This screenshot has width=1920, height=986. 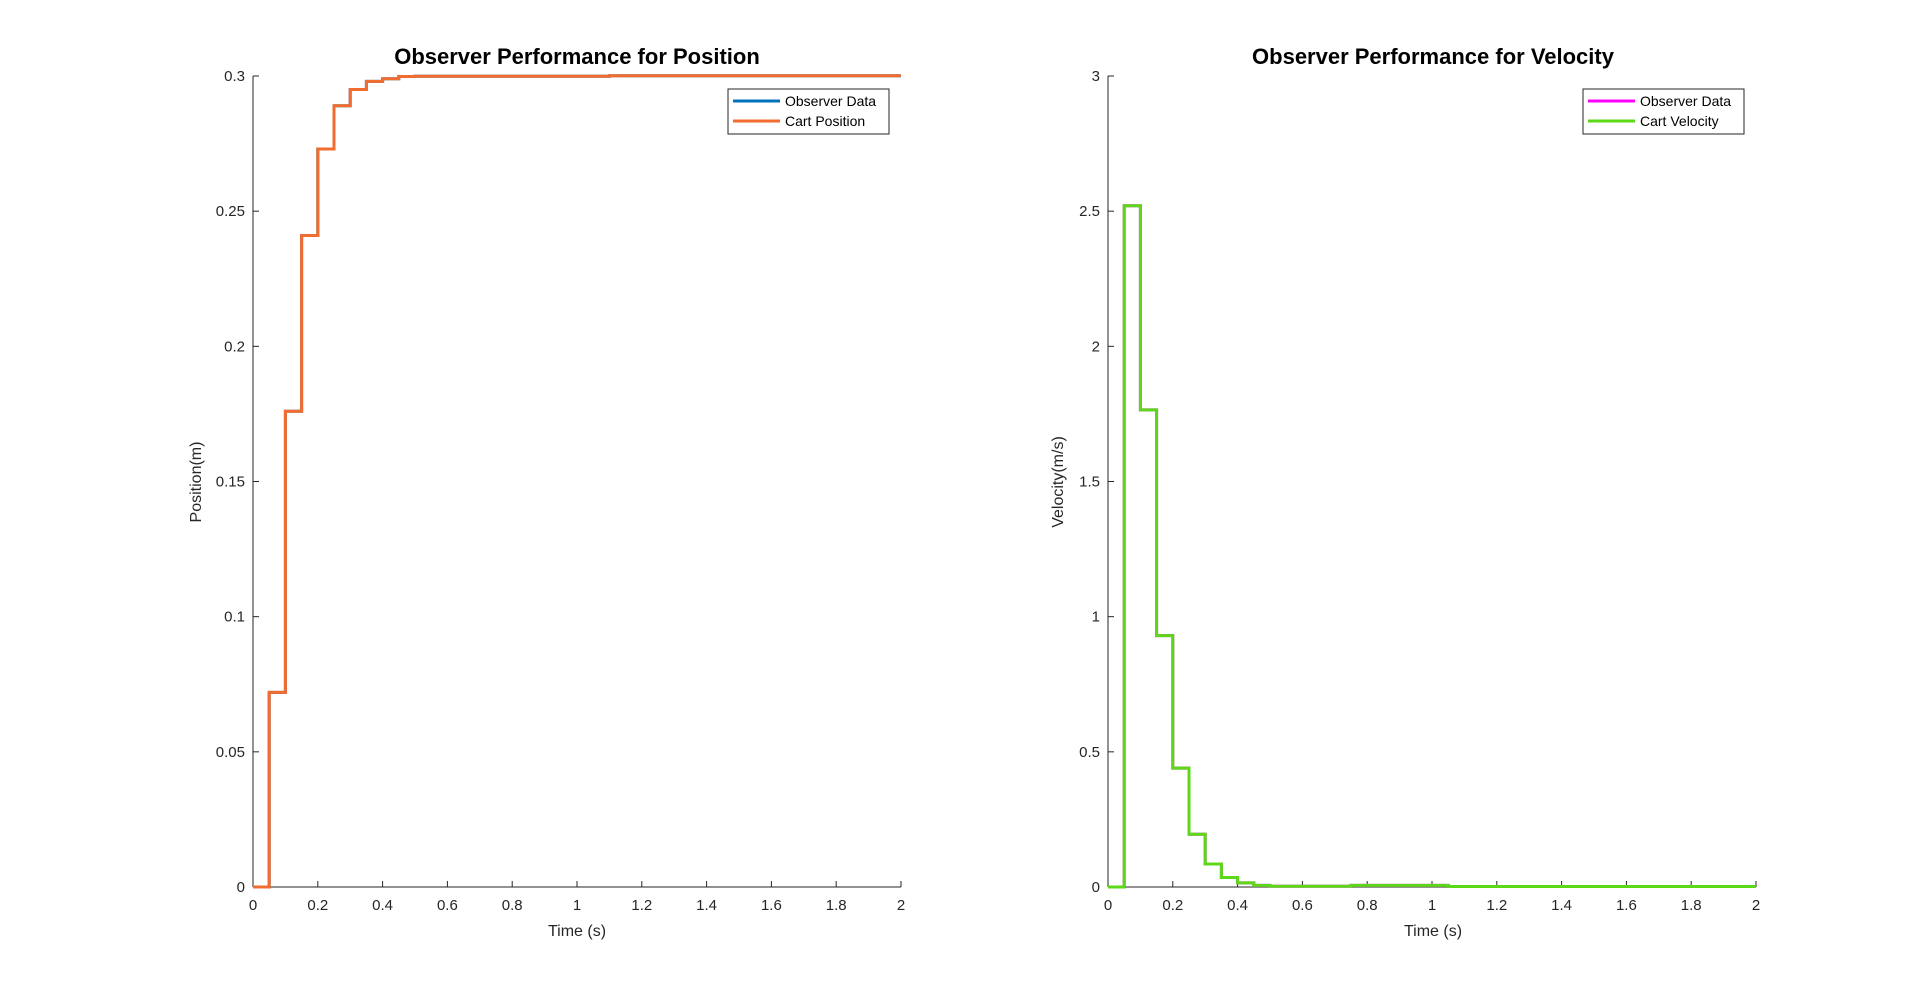 What do you see at coordinates (825, 121) in the screenshot?
I see `legend-label-cart-position: Cart Position` at bounding box center [825, 121].